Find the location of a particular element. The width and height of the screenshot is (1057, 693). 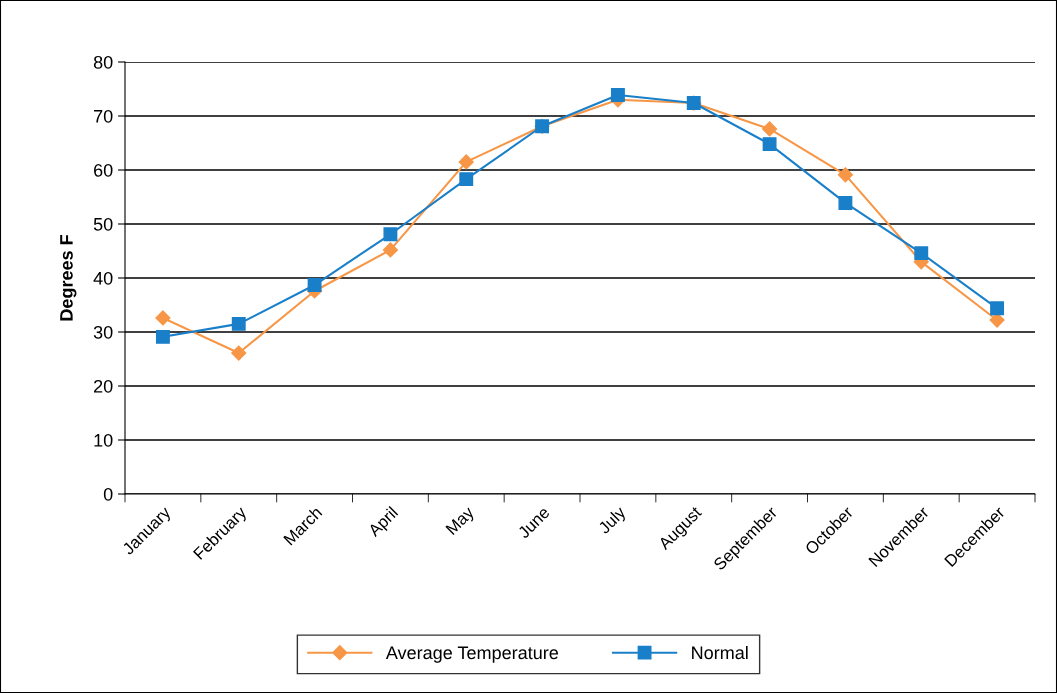

x-tick-label: May is located at coordinates (461, 521).